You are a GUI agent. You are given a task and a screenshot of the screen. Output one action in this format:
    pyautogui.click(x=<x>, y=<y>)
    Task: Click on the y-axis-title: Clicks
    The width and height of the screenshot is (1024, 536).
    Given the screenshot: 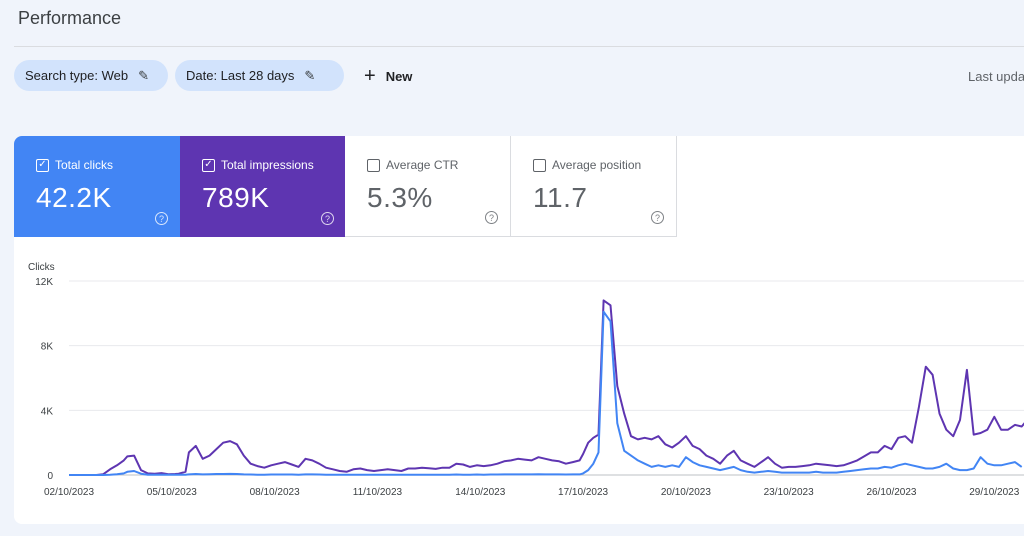 What is the action you would take?
    pyautogui.click(x=41, y=267)
    